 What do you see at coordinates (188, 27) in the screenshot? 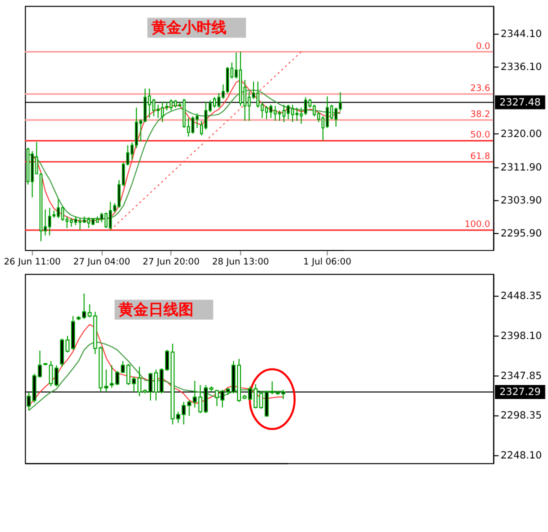
I see `text: 黄金小时线` at bounding box center [188, 27].